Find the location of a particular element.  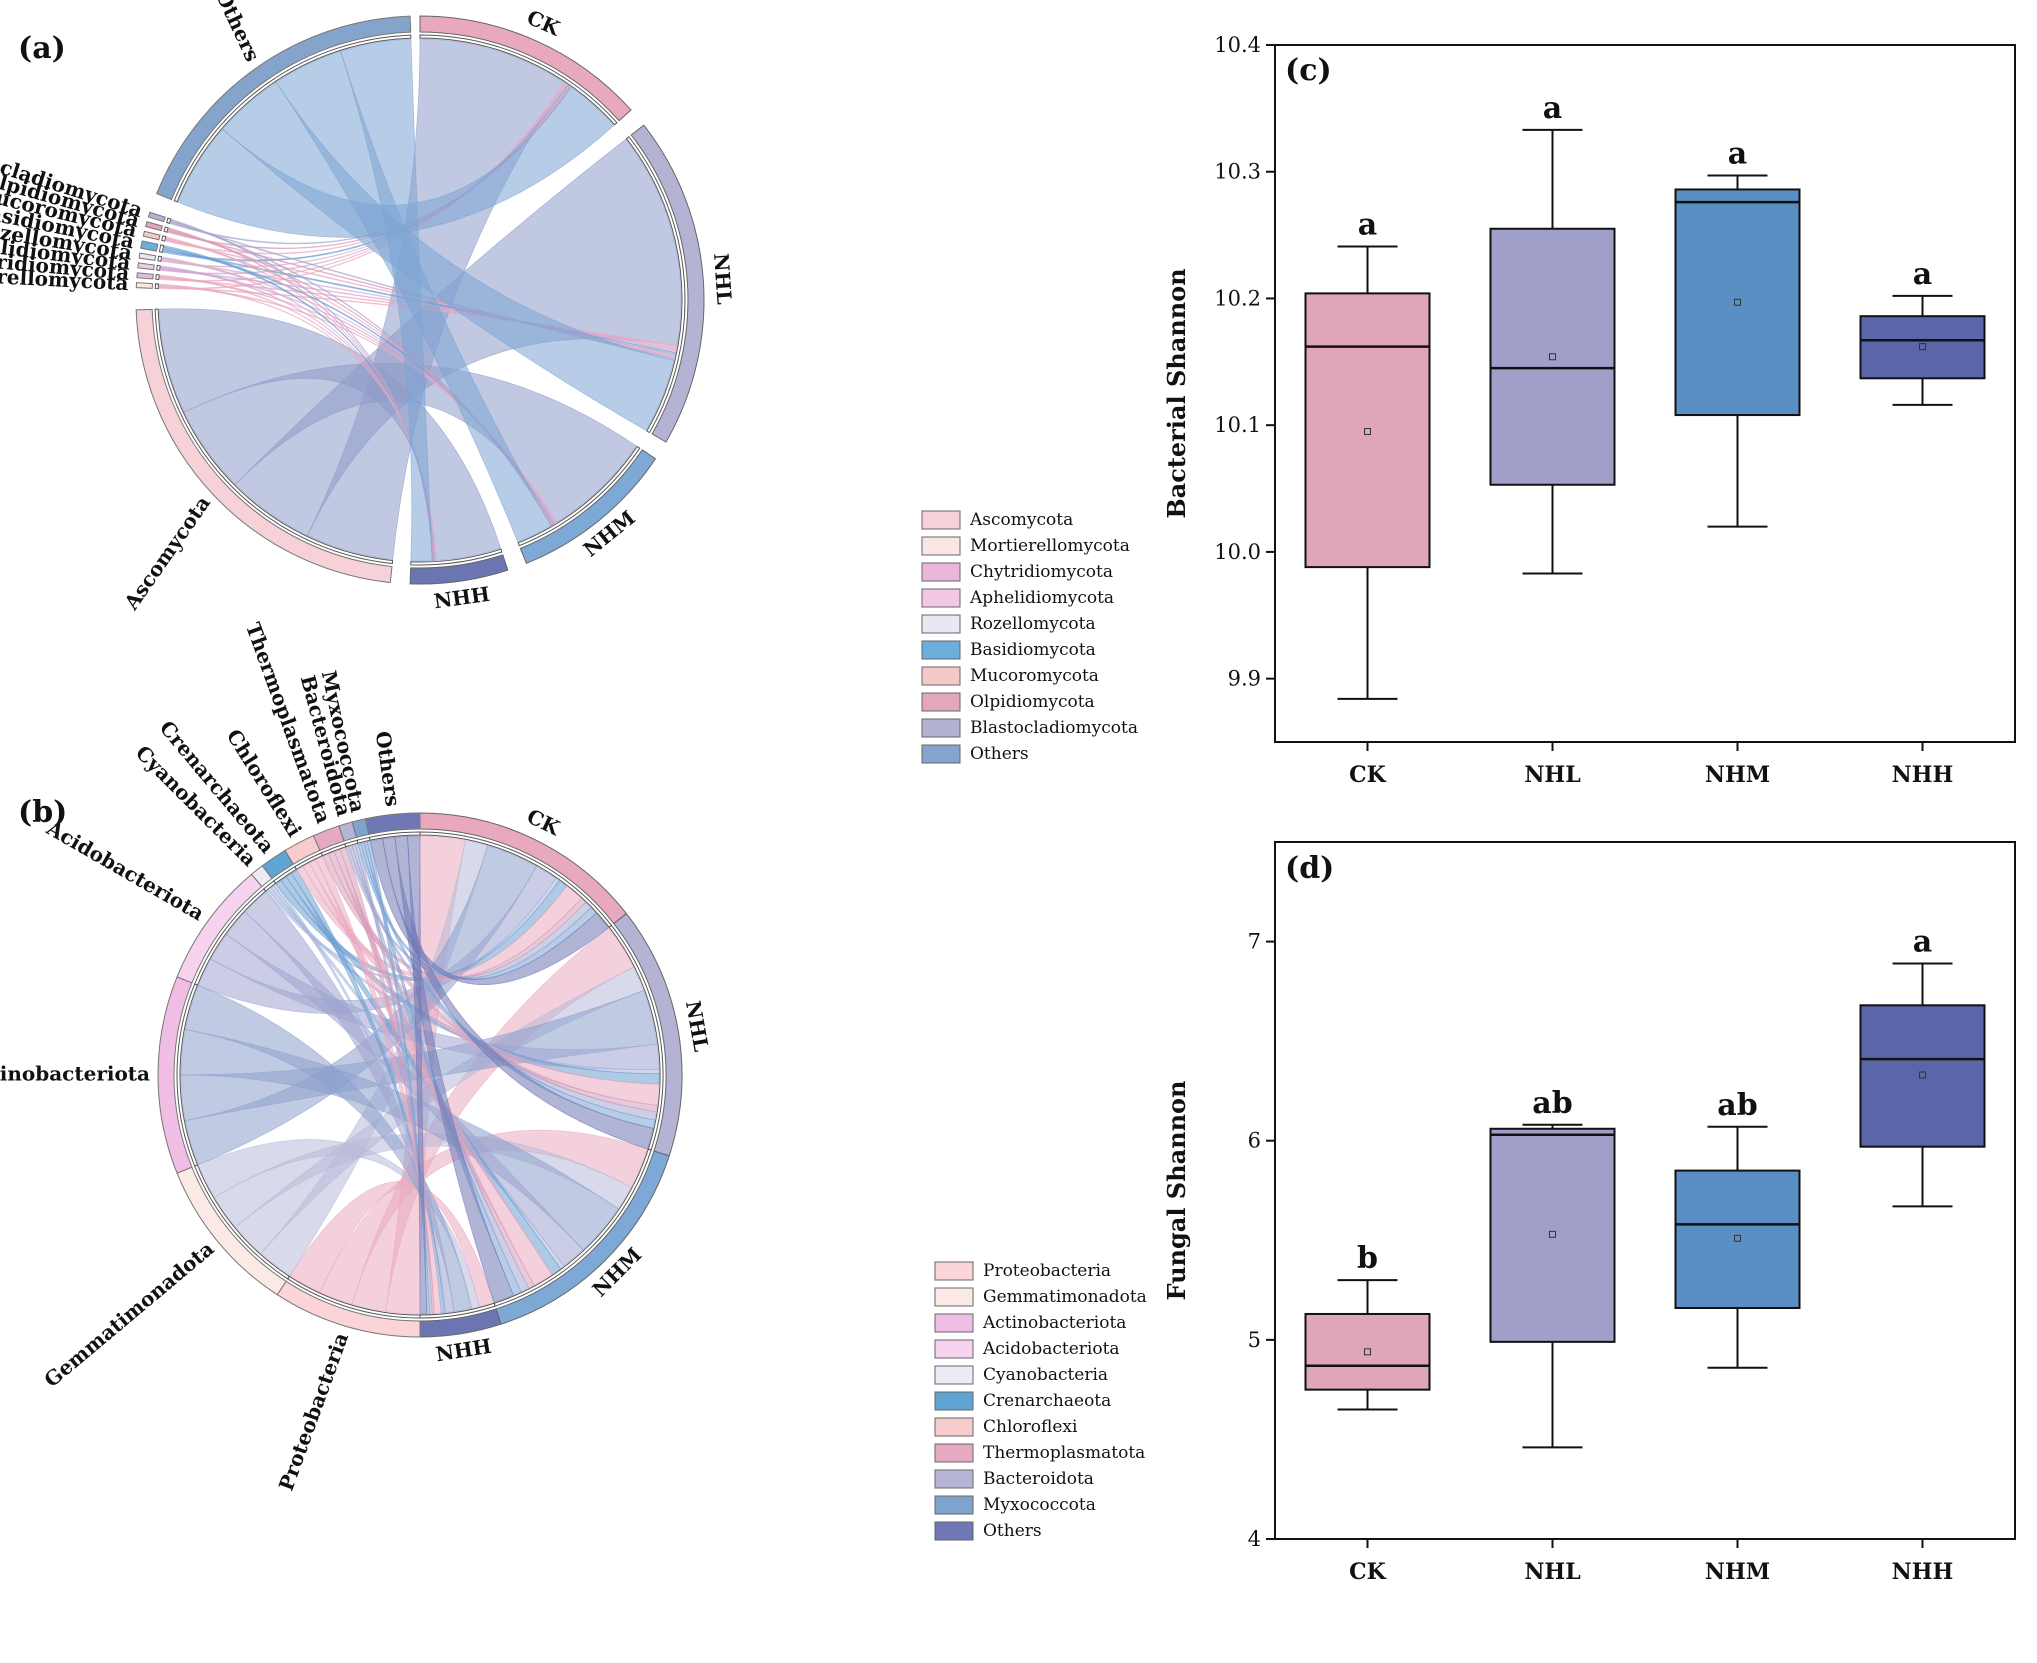

legend-swatch-rozellomycota is located at coordinates (941, 624).